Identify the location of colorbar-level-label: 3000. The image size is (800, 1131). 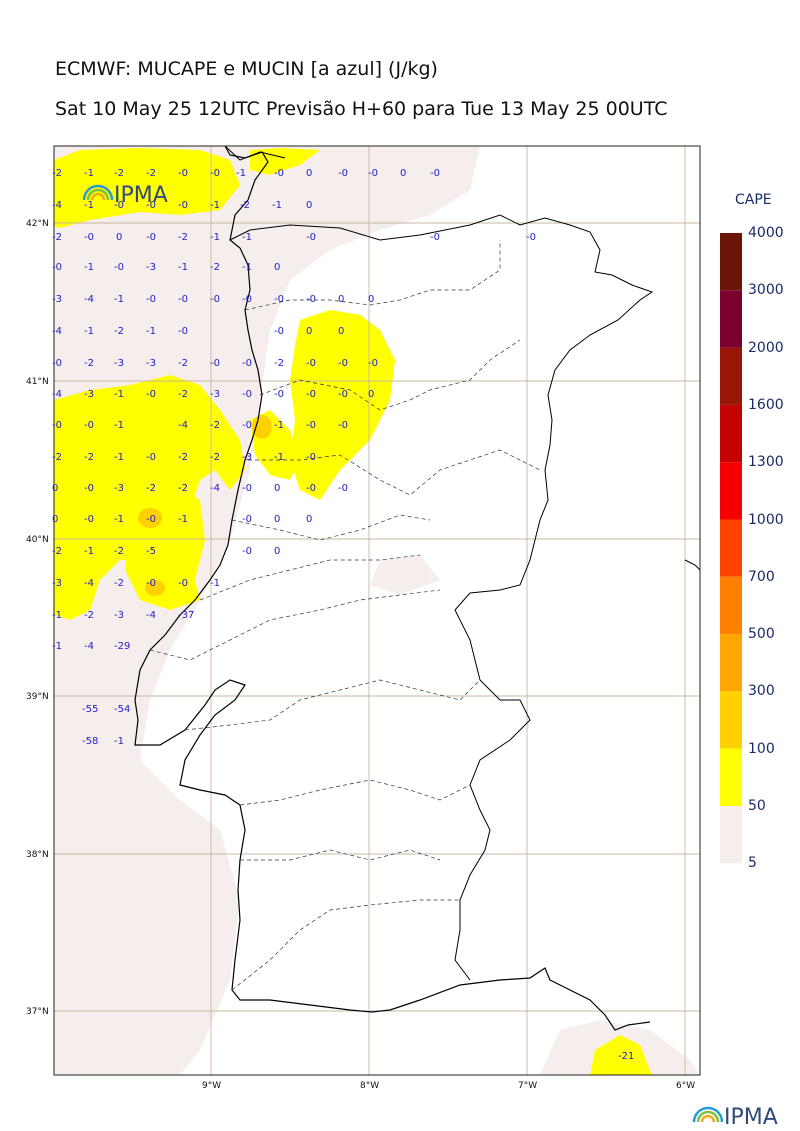
(766, 290).